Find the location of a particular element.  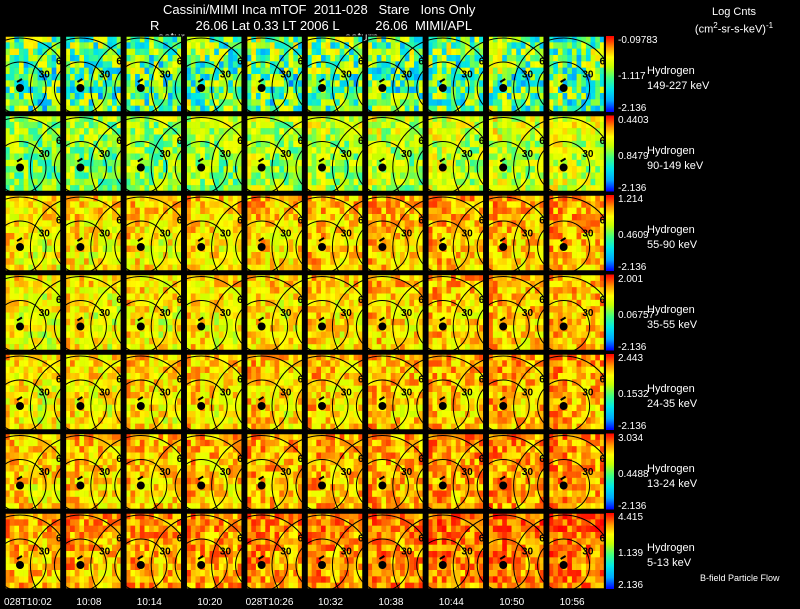

contour-label: 30 is located at coordinates (347, 154).